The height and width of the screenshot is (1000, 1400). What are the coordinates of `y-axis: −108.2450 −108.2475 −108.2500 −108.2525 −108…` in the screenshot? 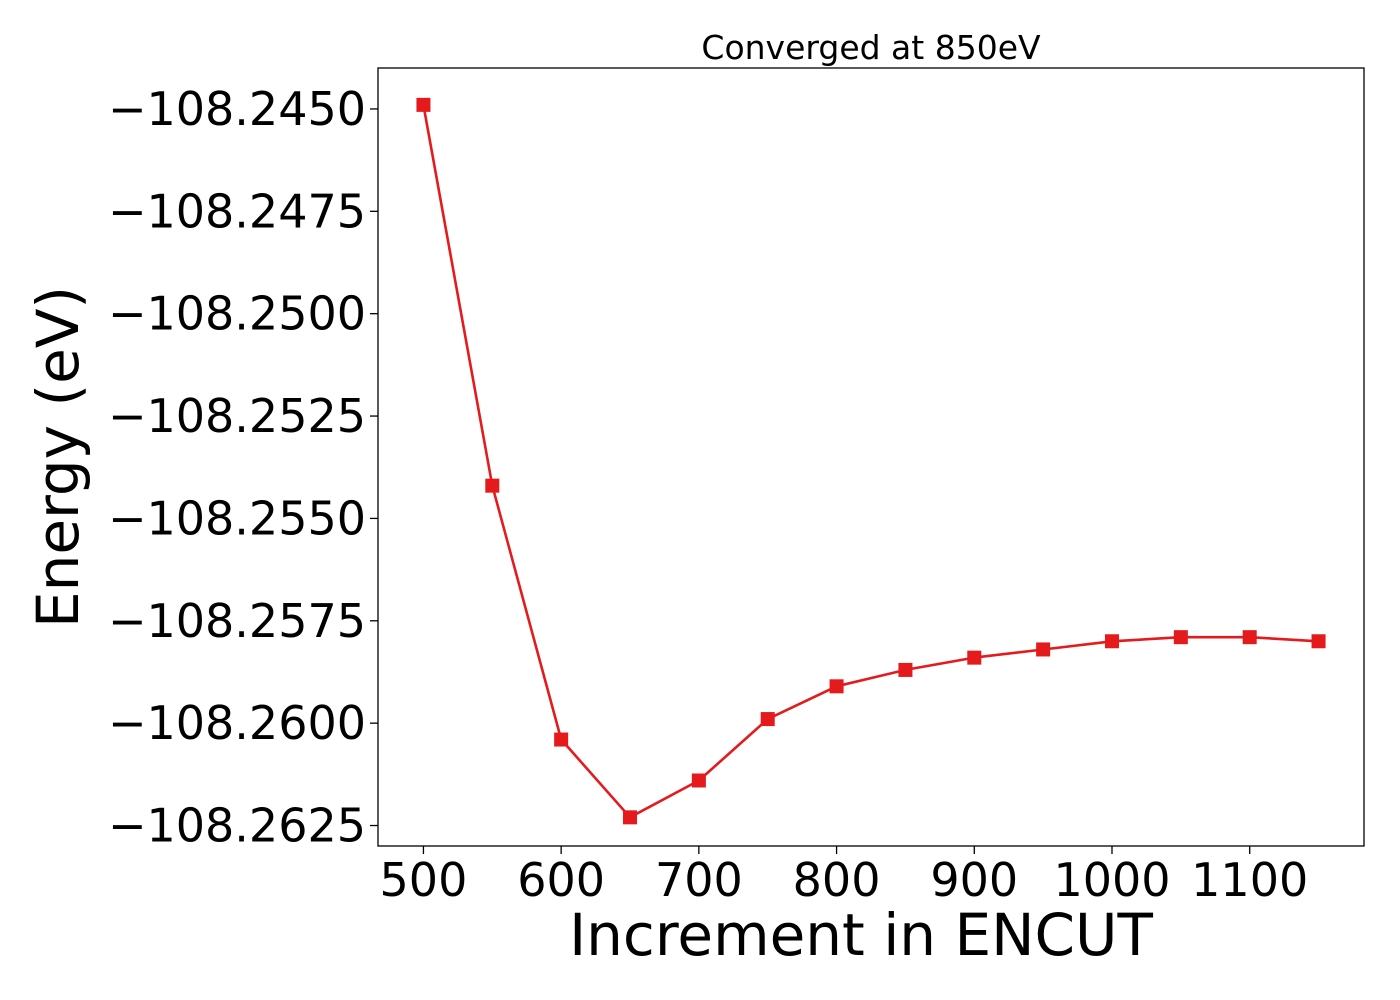 It's located at (243, 467).